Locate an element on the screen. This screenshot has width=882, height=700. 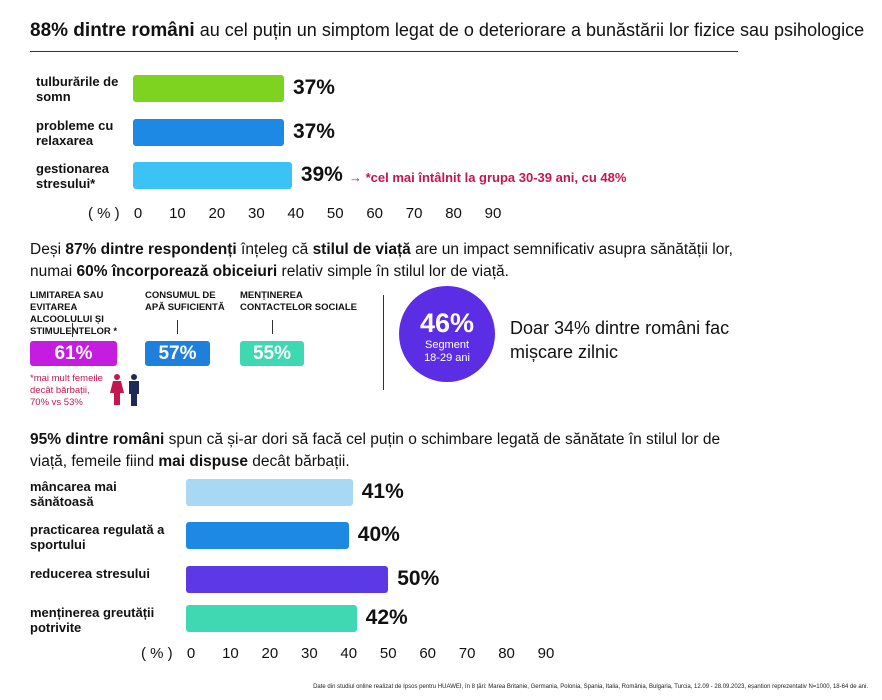
section-divider is located at coordinates (383, 342).